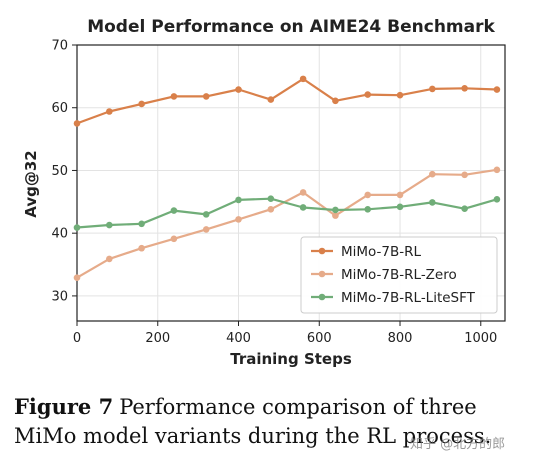  What do you see at coordinates (238, 338) in the screenshot?
I see `x-tick-label: 400` at bounding box center [238, 338].